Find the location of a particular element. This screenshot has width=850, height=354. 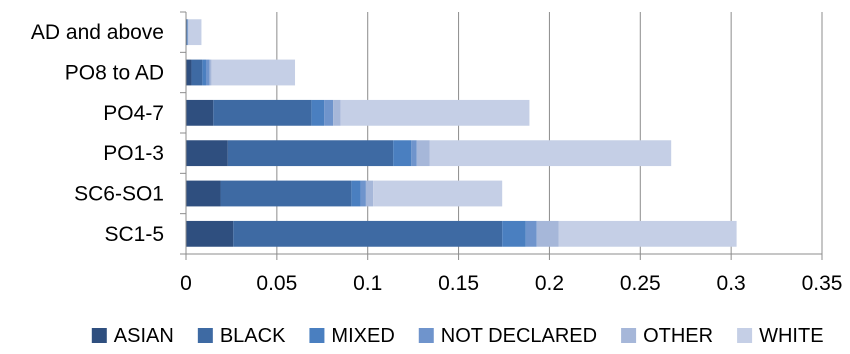

legend-label-2: MIXED is located at coordinates (362, 336).